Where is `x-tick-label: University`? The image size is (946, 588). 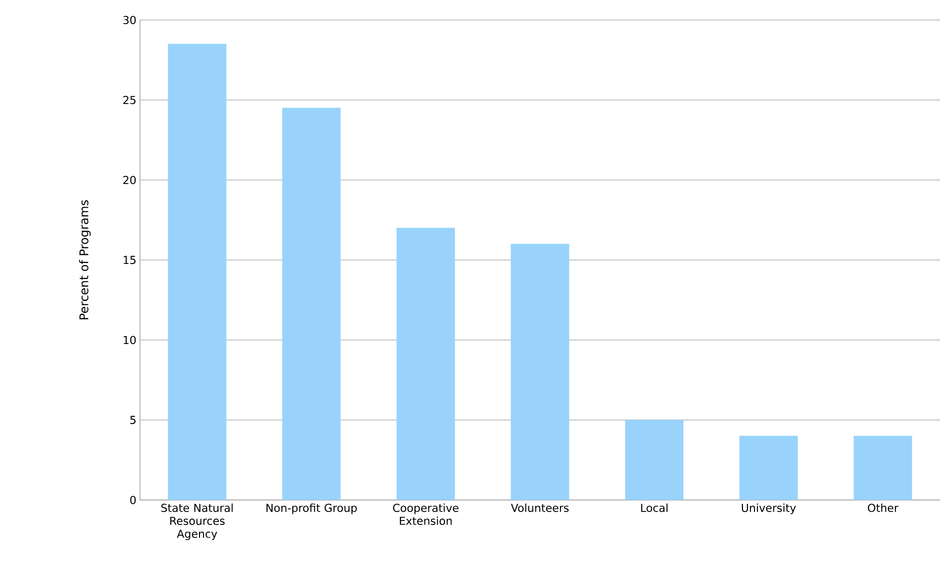 x-tick-label: University is located at coordinates (769, 509).